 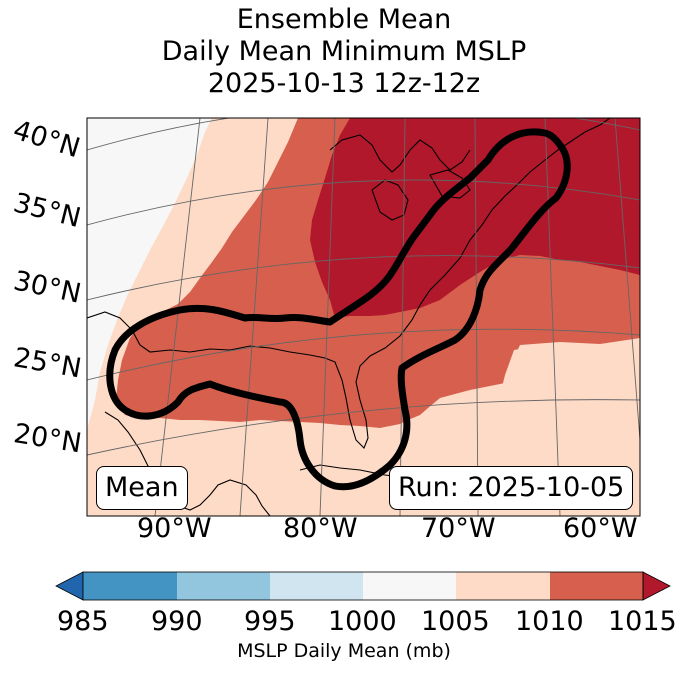 What do you see at coordinates (174, 528) in the screenshot?
I see `lon-label-90w: 90°W` at bounding box center [174, 528].